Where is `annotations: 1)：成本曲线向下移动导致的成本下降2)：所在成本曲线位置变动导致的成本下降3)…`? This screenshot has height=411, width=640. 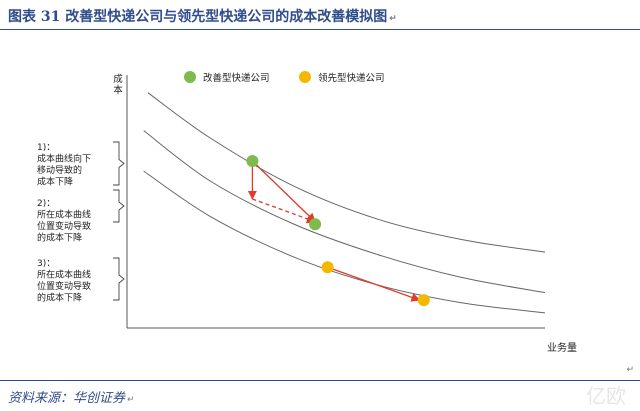
annotations: 1)：成本曲线向下移动导致的成本下降2)：所在成本曲线位置变动导致的成本下降3)… is located at coordinates (64, 223).